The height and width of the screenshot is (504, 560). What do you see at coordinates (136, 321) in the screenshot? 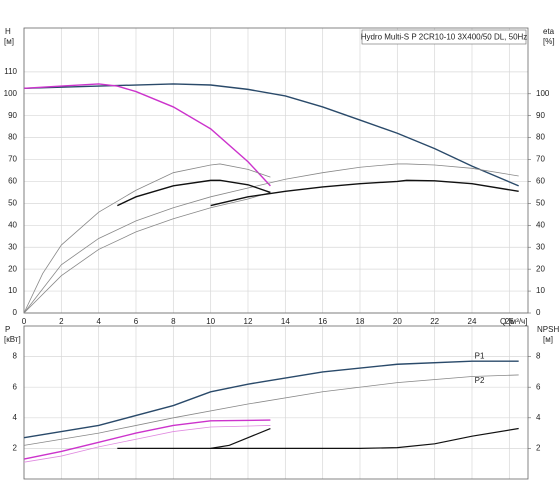
I see `x-tick-label: 6` at bounding box center [136, 321].